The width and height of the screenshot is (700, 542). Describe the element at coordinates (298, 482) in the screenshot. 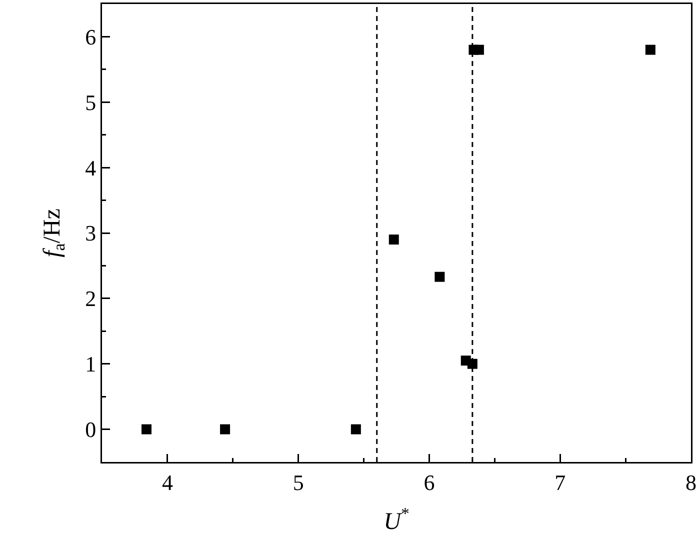

I see `x-tick-label: 5` at that location.